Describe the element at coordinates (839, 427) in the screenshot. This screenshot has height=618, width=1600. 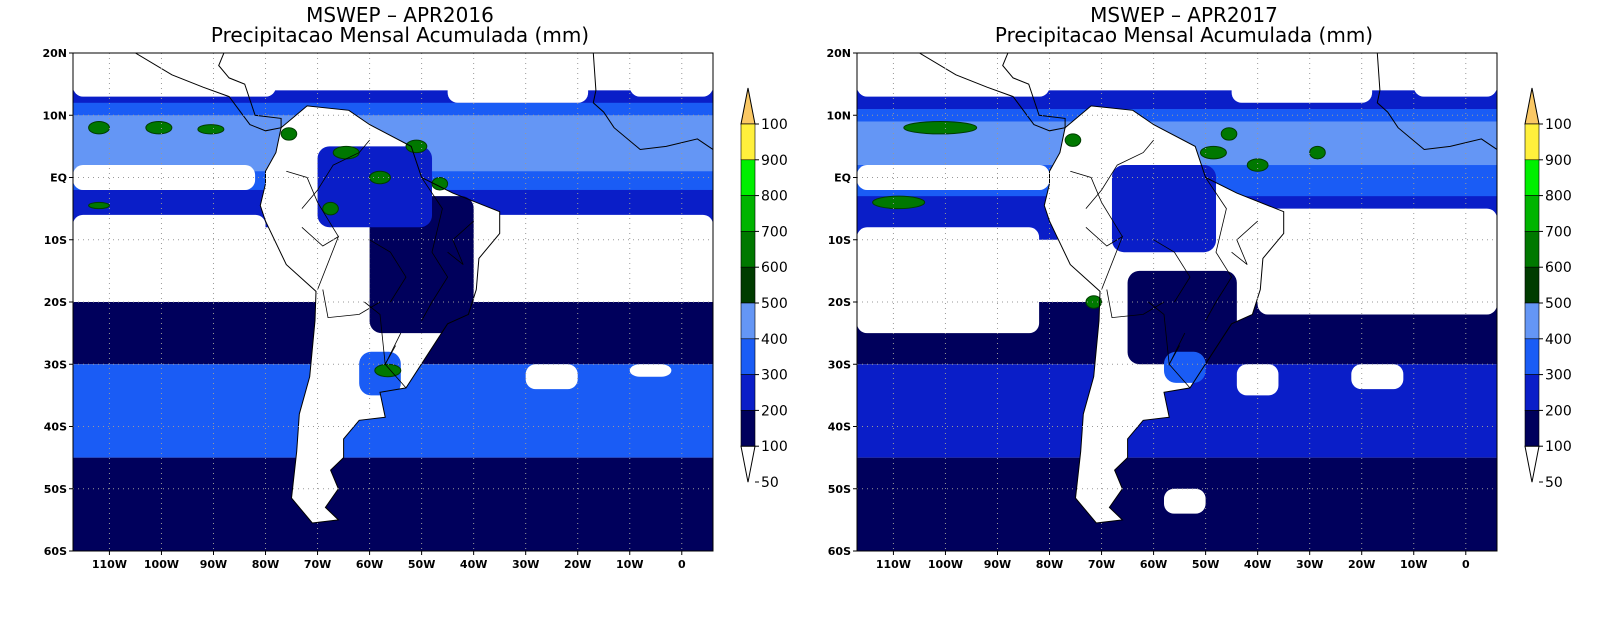
I see `lat-tick-label: 40S` at that location.